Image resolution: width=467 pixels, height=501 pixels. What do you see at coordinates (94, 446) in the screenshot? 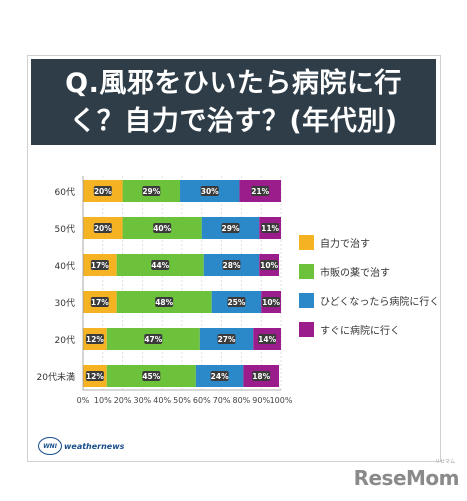
I see `logo-text: weathernews` at bounding box center [94, 446].